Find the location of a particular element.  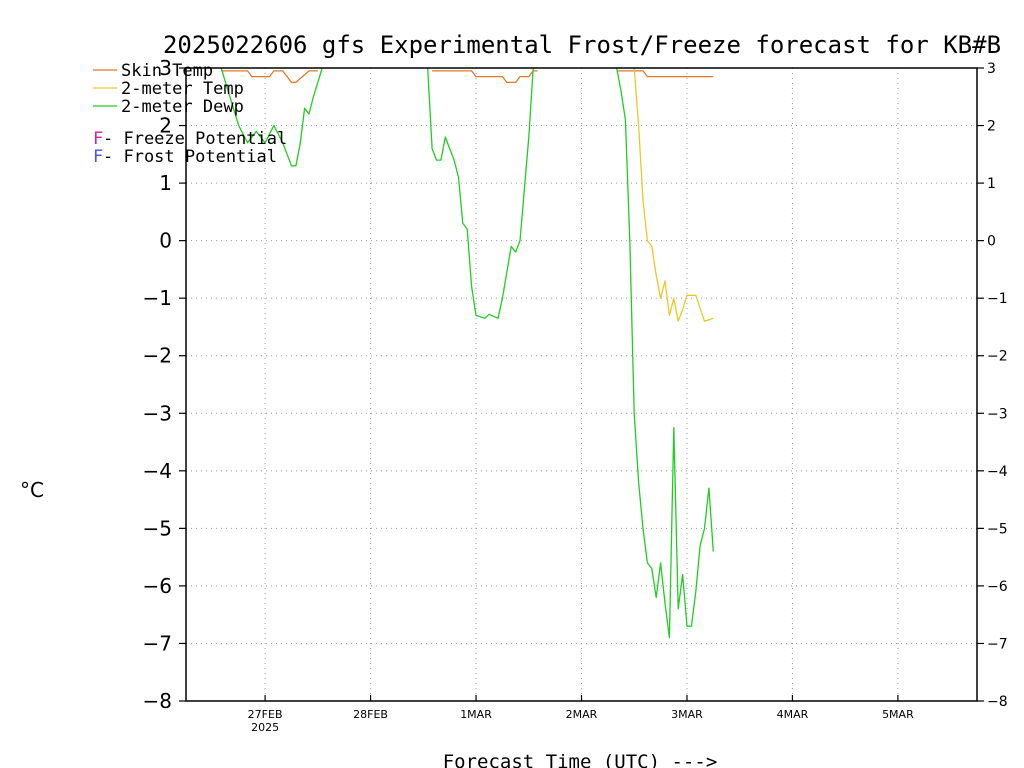

y-tick-label-left: −7 is located at coordinates (157, 643).